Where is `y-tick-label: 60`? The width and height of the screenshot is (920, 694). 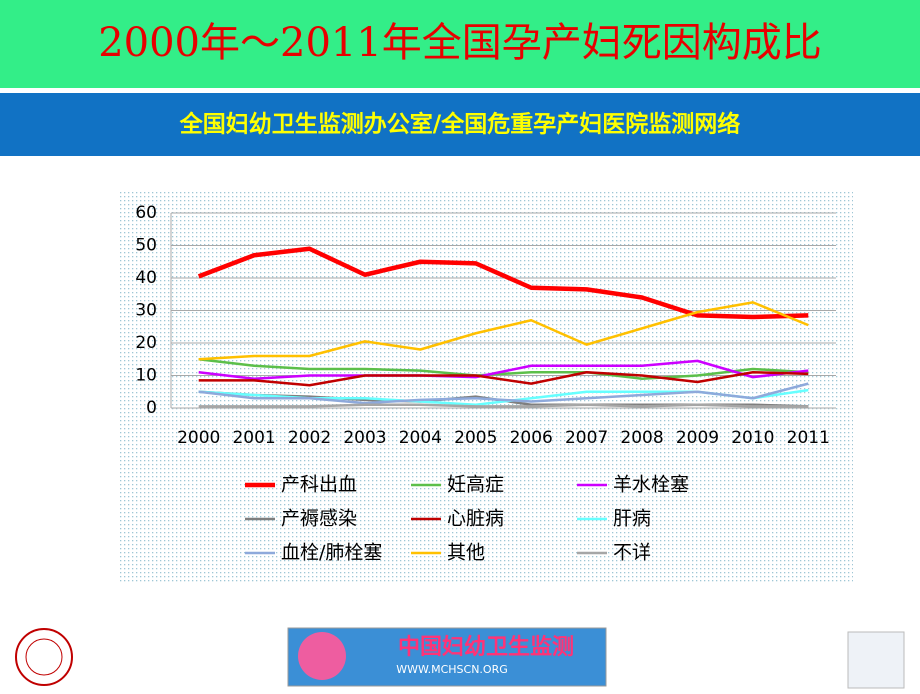
y-tick-label: 60 is located at coordinates (146, 213).